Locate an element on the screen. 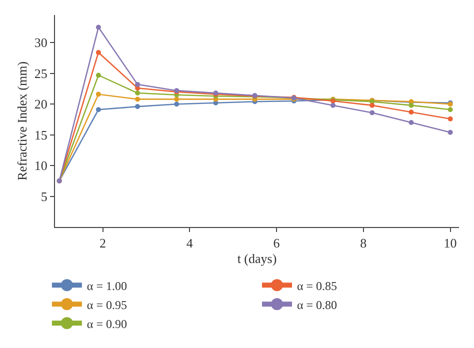 This screenshot has width=474, height=348. x-tick-label: 6 is located at coordinates (276, 243).